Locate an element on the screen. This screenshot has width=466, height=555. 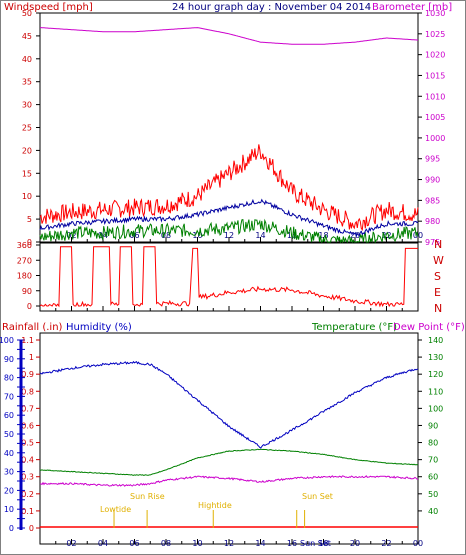
temp-xtick-label: 18 is located at coordinates (323, 543).